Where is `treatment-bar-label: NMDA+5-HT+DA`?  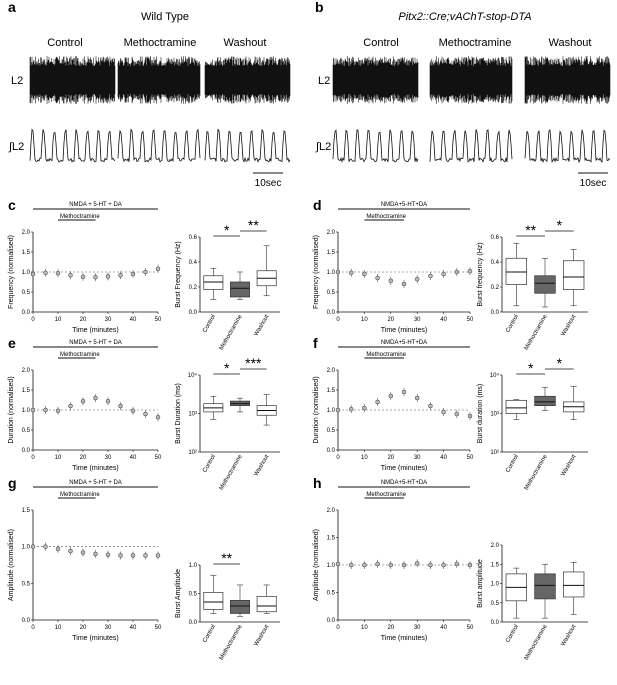 treatment-bar-label: NMDA+5-HT+DA is located at coordinates (404, 205).